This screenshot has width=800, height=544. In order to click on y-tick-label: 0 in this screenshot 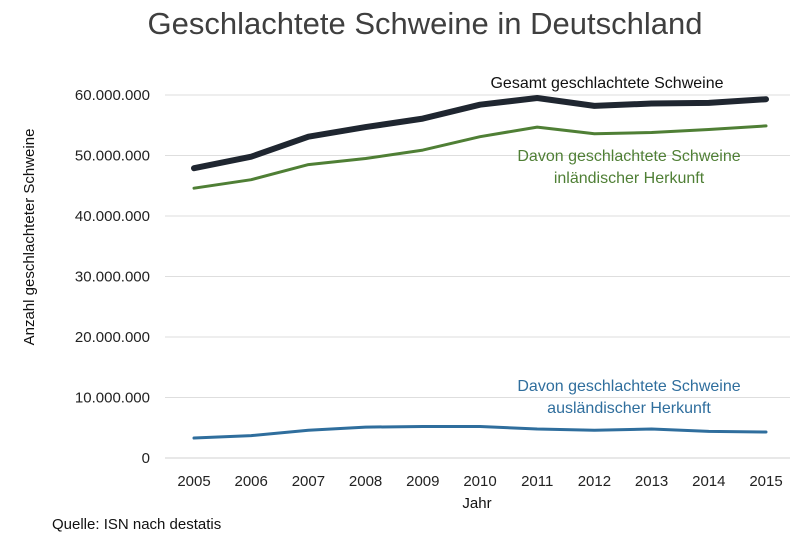, I will do `click(146, 458)`.